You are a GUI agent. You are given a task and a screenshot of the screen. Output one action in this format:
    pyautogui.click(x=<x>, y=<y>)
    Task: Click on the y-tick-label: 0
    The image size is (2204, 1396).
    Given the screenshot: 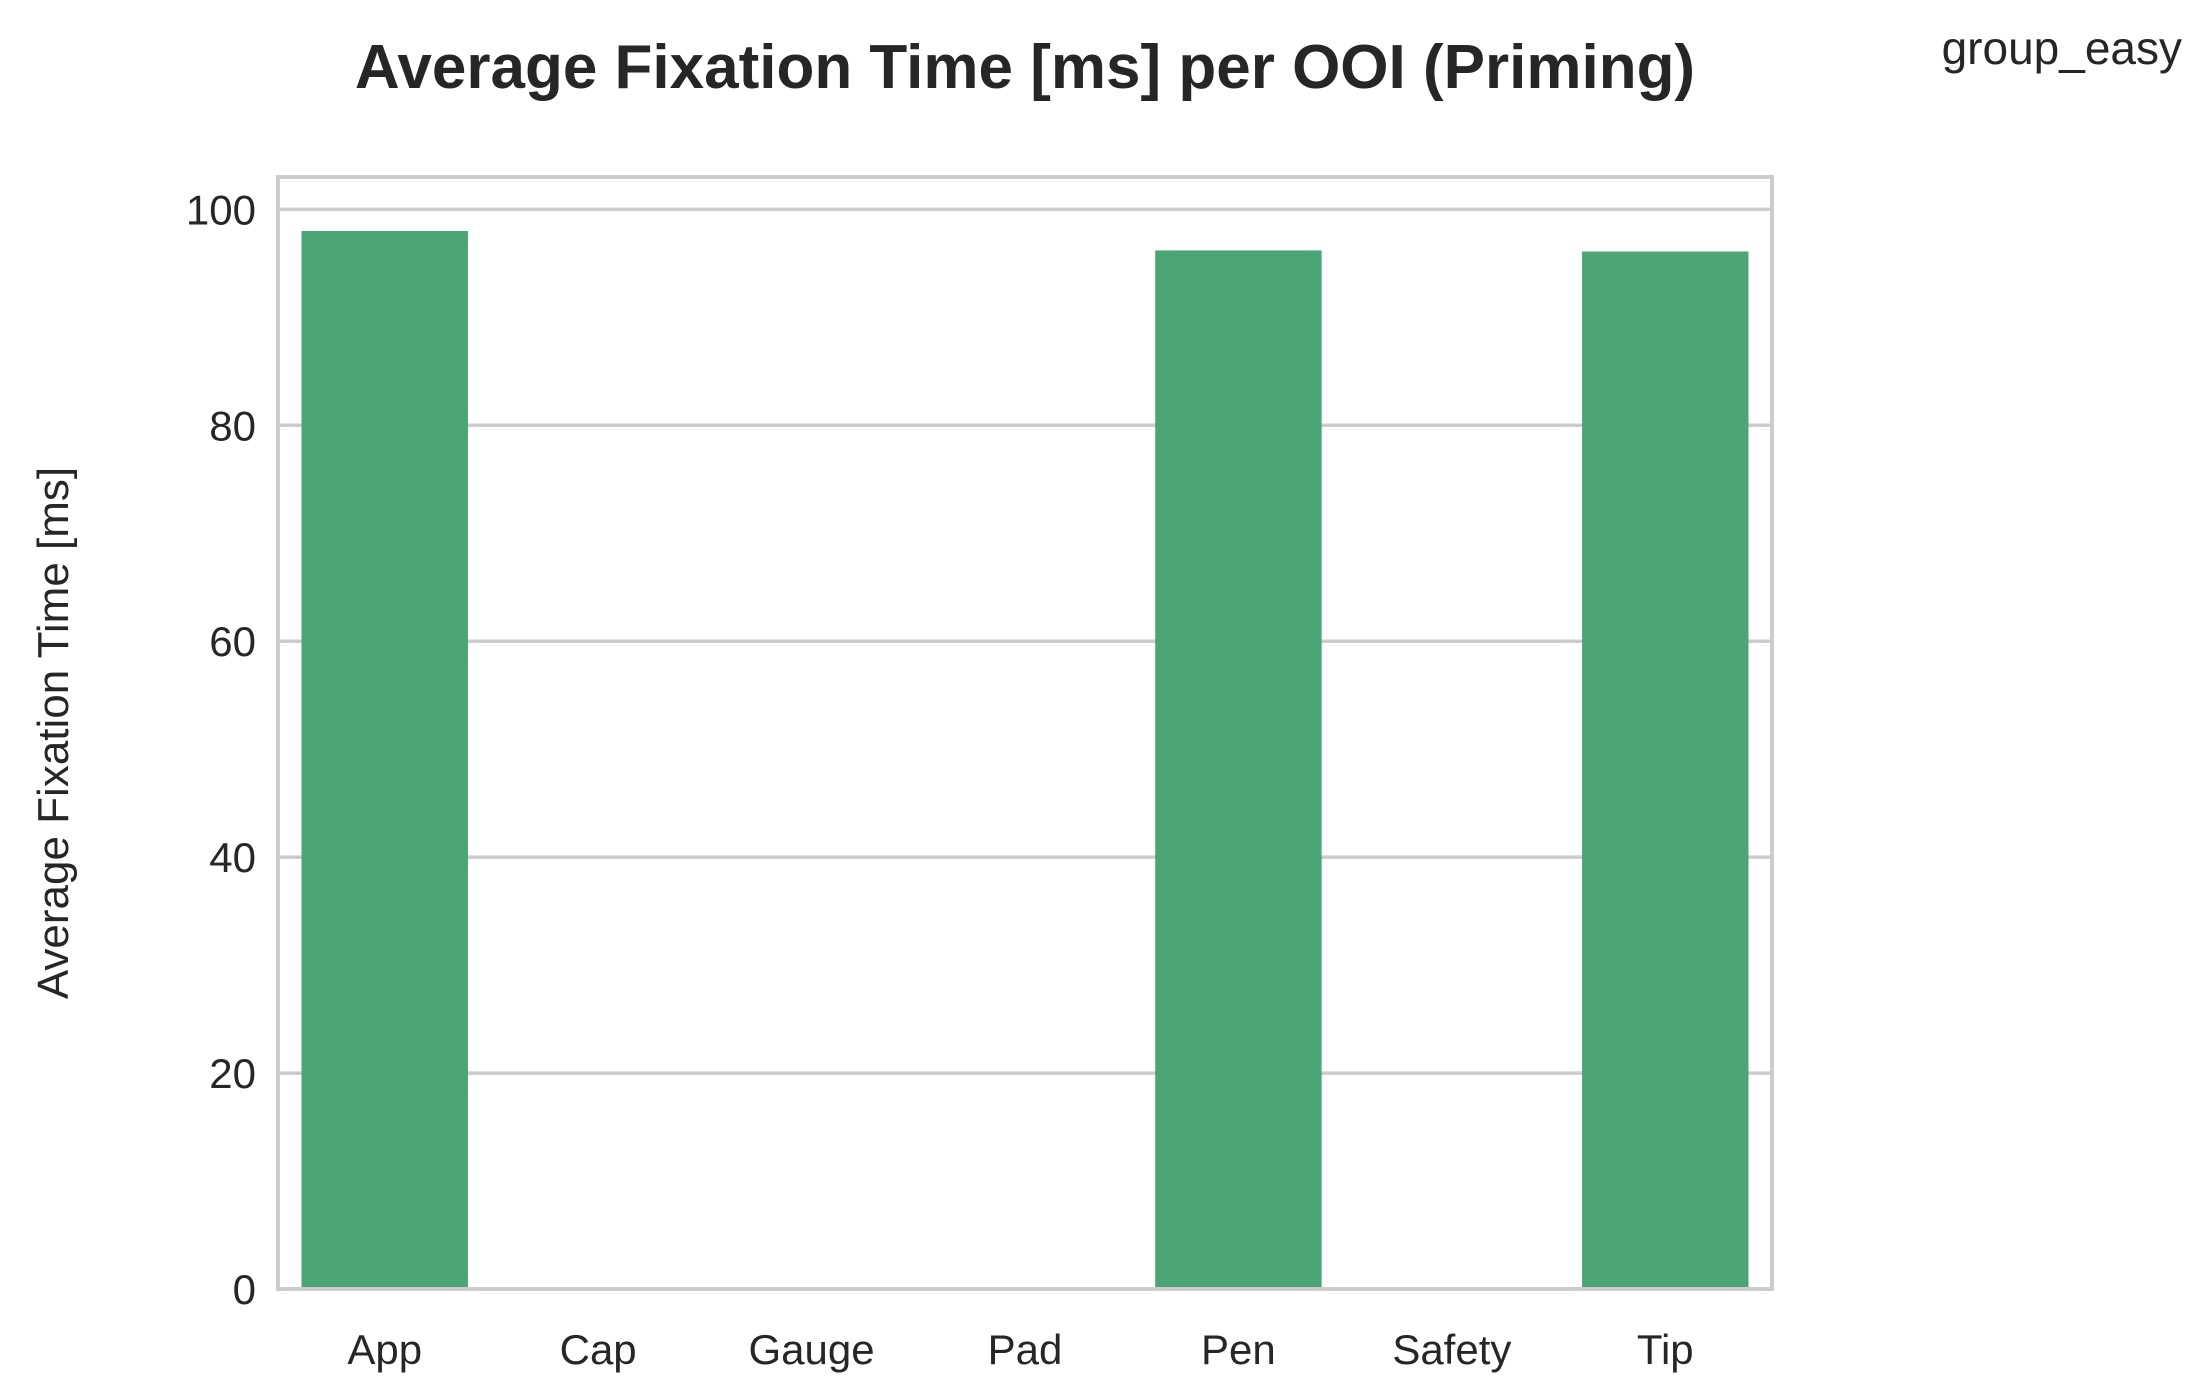 What is the action you would take?
    pyautogui.click(x=244, y=1289)
    